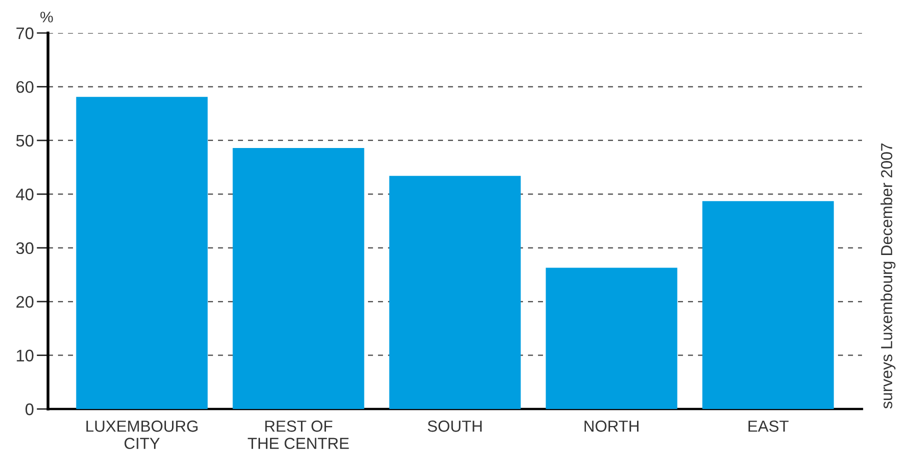  What do you see at coordinates (25, 87) in the screenshot?
I see `y-tick-label: 60` at bounding box center [25, 87].